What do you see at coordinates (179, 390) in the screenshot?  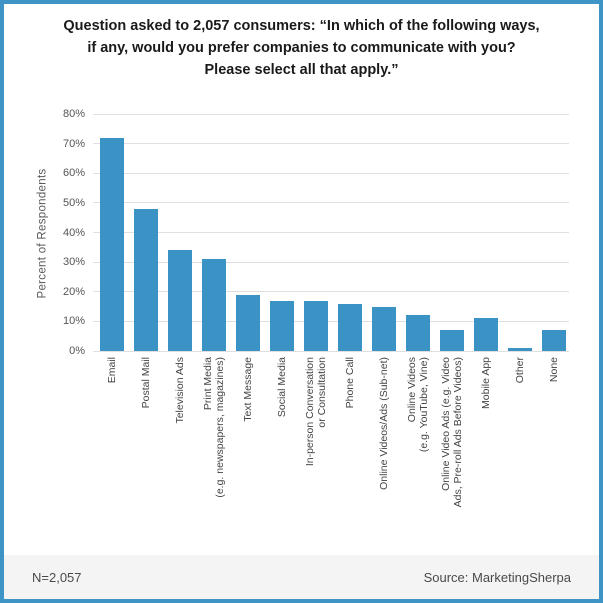 I see `x-tick-label-text: Television Ads` at bounding box center [179, 390].